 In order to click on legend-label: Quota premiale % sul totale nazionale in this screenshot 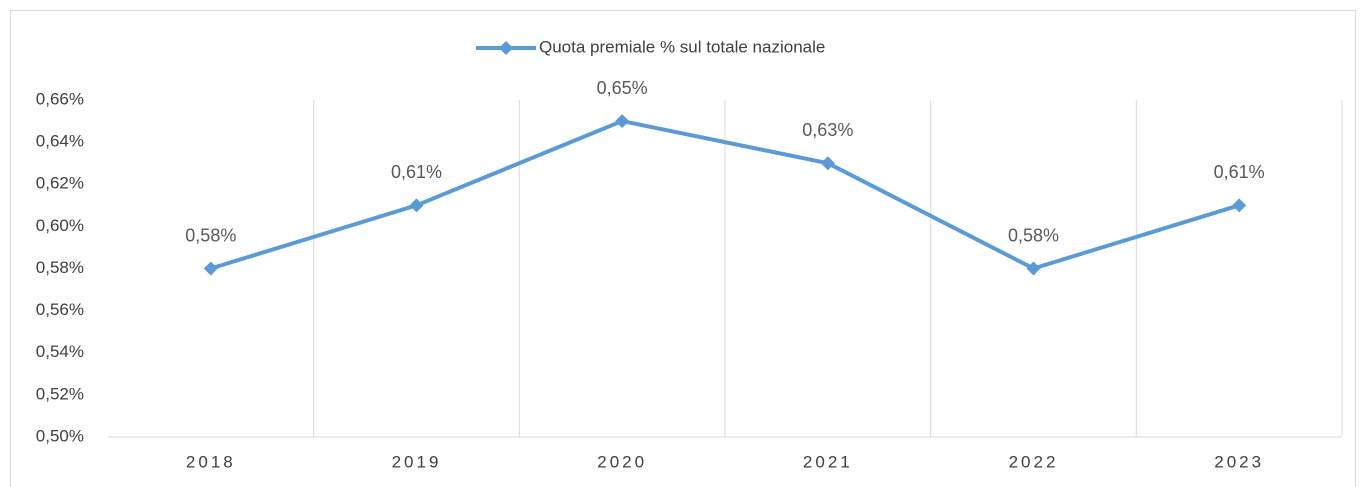, I will do `click(682, 46)`.